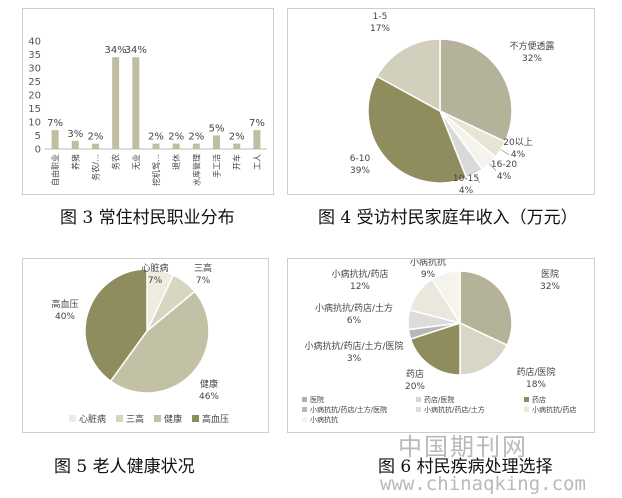  Describe the element at coordinates (532, 59) in the screenshot. I see `fig4-slice-percent: 32%` at that location.